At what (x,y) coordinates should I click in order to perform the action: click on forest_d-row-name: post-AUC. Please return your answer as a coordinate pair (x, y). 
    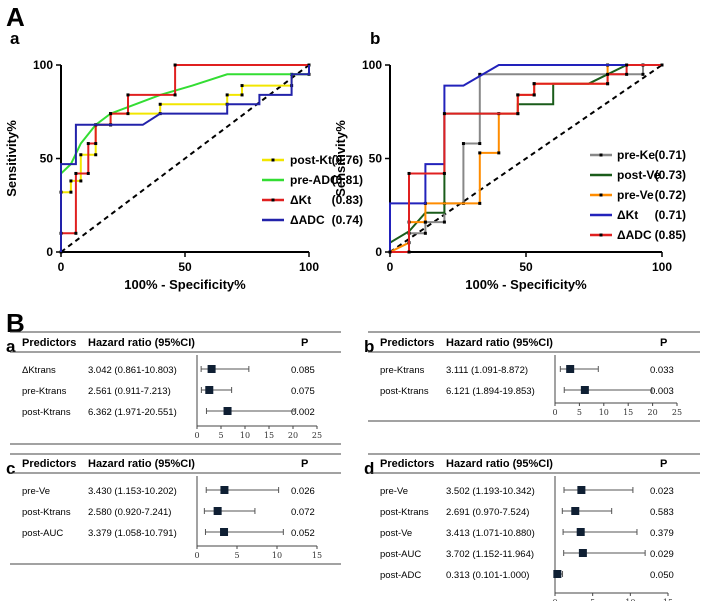
    Looking at the image, I should click on (400, 554).